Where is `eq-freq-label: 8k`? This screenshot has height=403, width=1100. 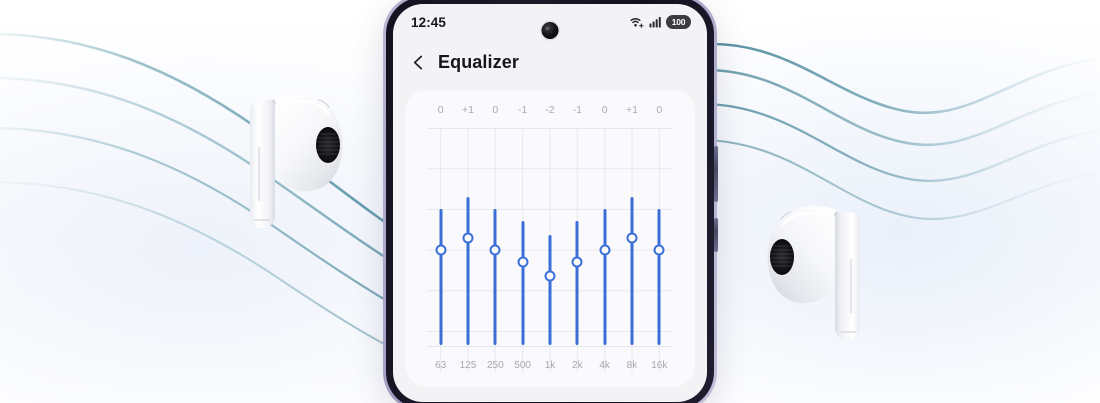
eq-freq-label: 8k is located at coordinates (632, 365).